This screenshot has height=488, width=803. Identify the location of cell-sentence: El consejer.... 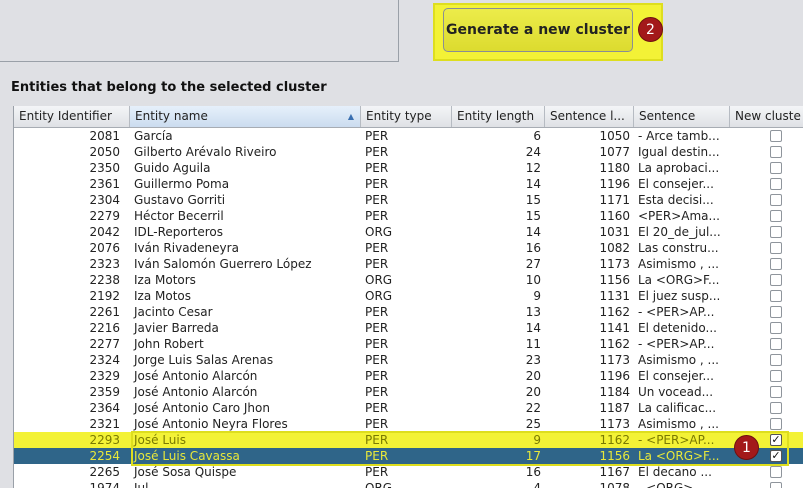
(676, 376).